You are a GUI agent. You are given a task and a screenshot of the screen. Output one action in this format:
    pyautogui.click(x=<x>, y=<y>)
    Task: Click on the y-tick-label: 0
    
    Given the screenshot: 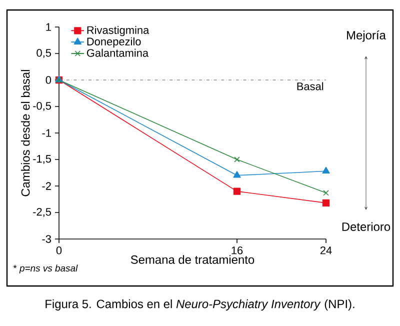 What is the action you would take?
    pyautogui.click(x=49, y=80)
    